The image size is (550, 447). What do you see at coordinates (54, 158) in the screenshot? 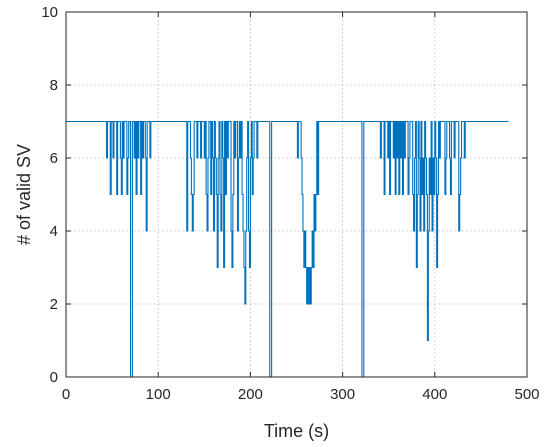
I see `y-tick-label: 6` at bounding box center [54, 158].